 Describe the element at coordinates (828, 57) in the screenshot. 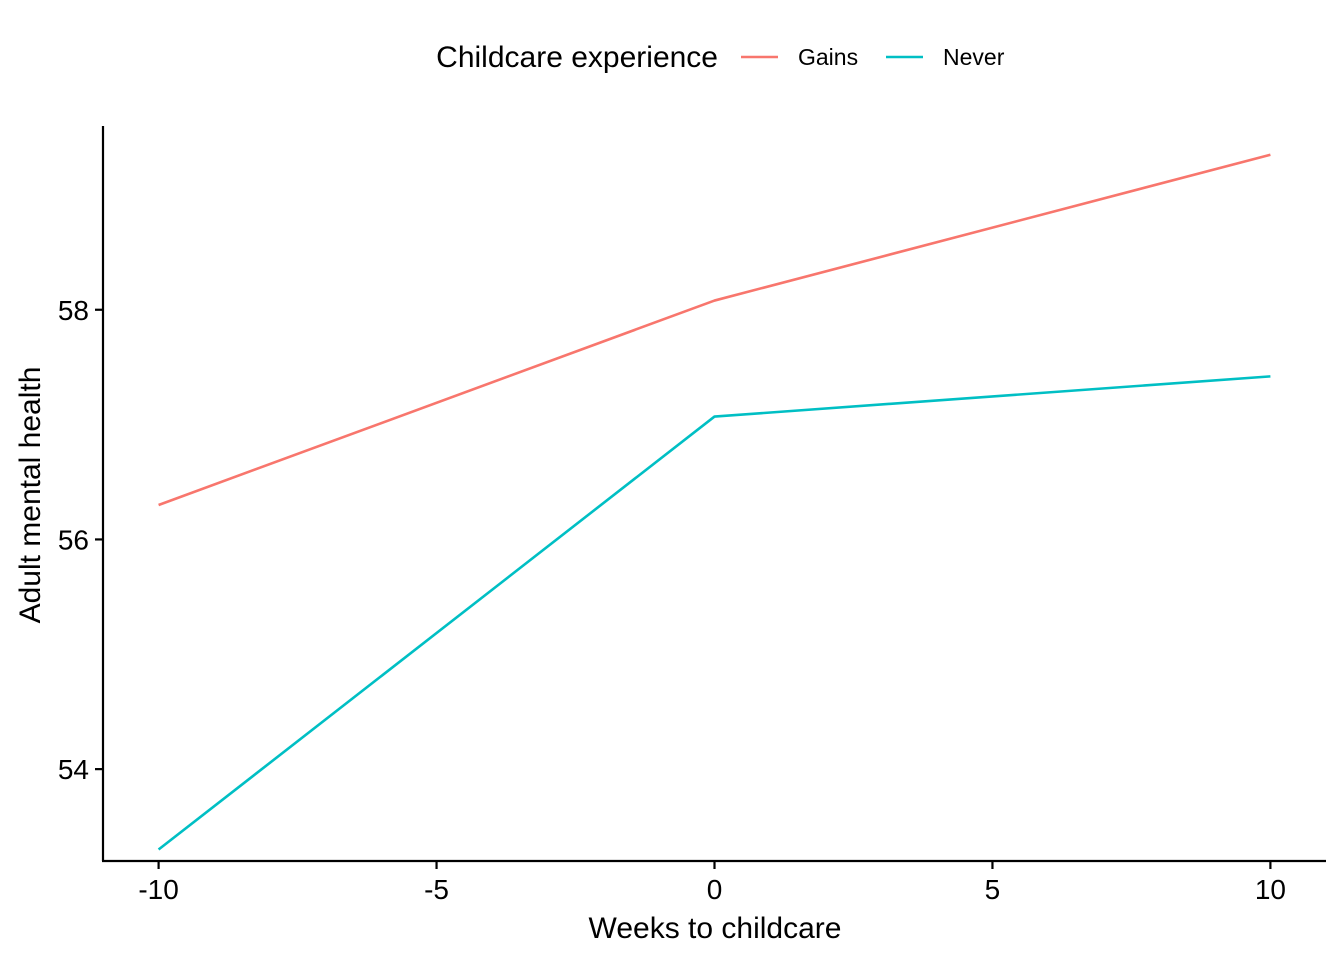

I see `legend-label-gains: Gains` at that location.